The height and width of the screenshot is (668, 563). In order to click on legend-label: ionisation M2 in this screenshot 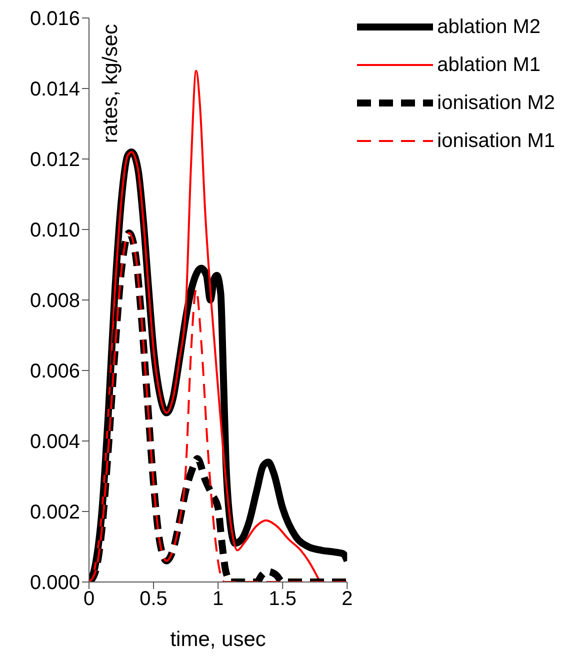, I will do `click(496, 103)`.